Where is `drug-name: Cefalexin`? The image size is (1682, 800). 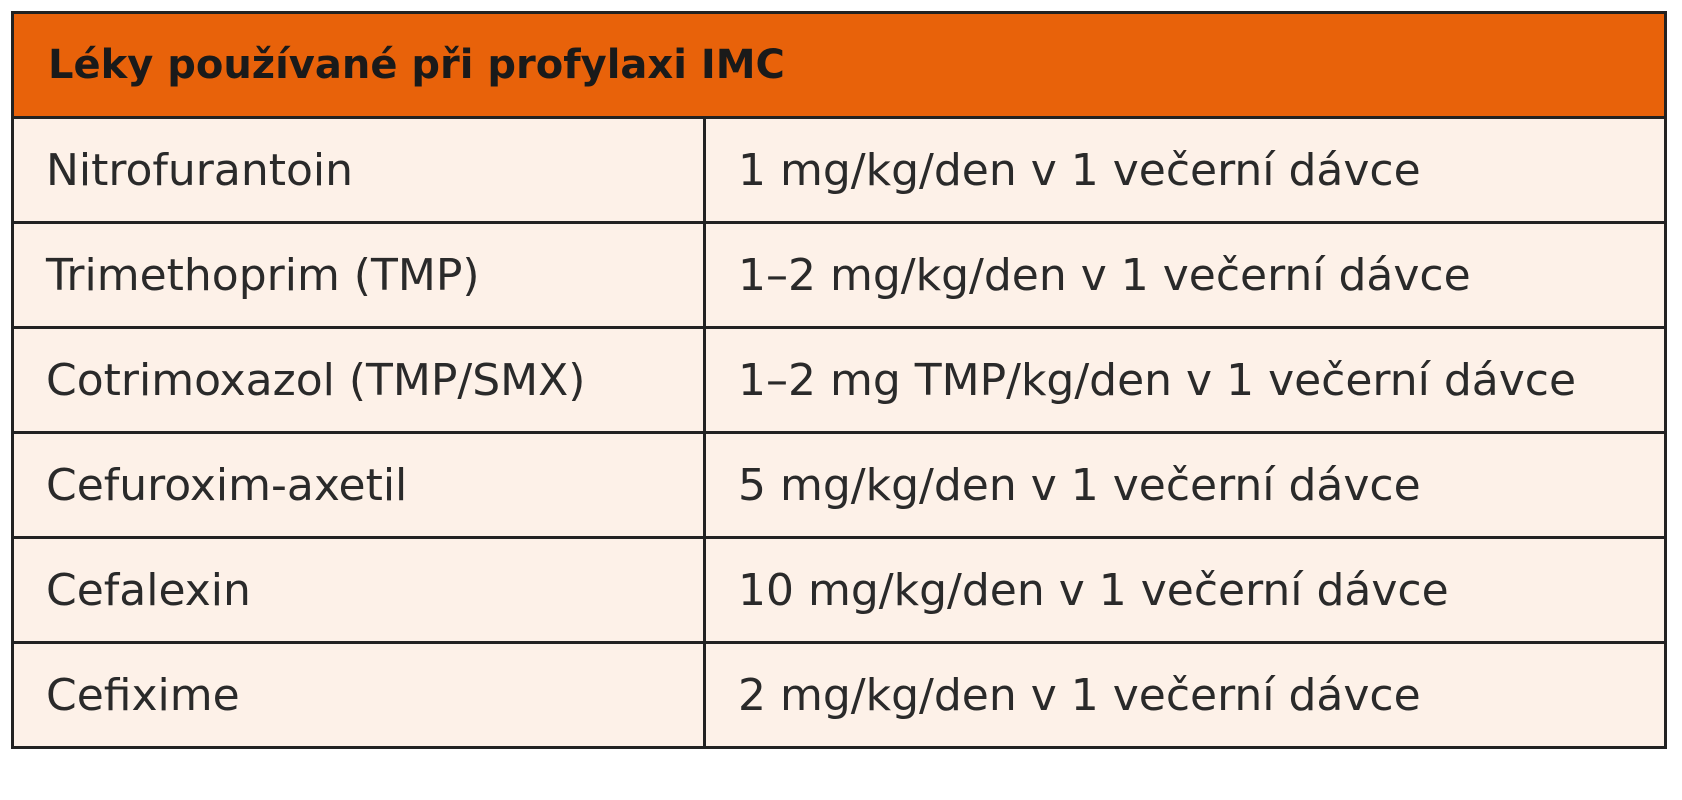
drug-name: Cefalexin is located at coordinates (358, 590).